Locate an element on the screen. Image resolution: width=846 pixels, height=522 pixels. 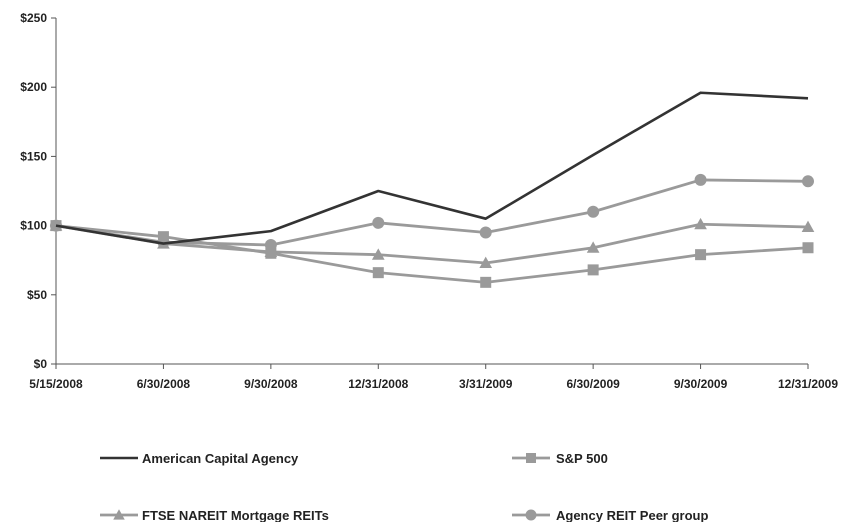
legend-item: FTSE NAREIT Mortgage REITs is located at coordinates (214, 515).